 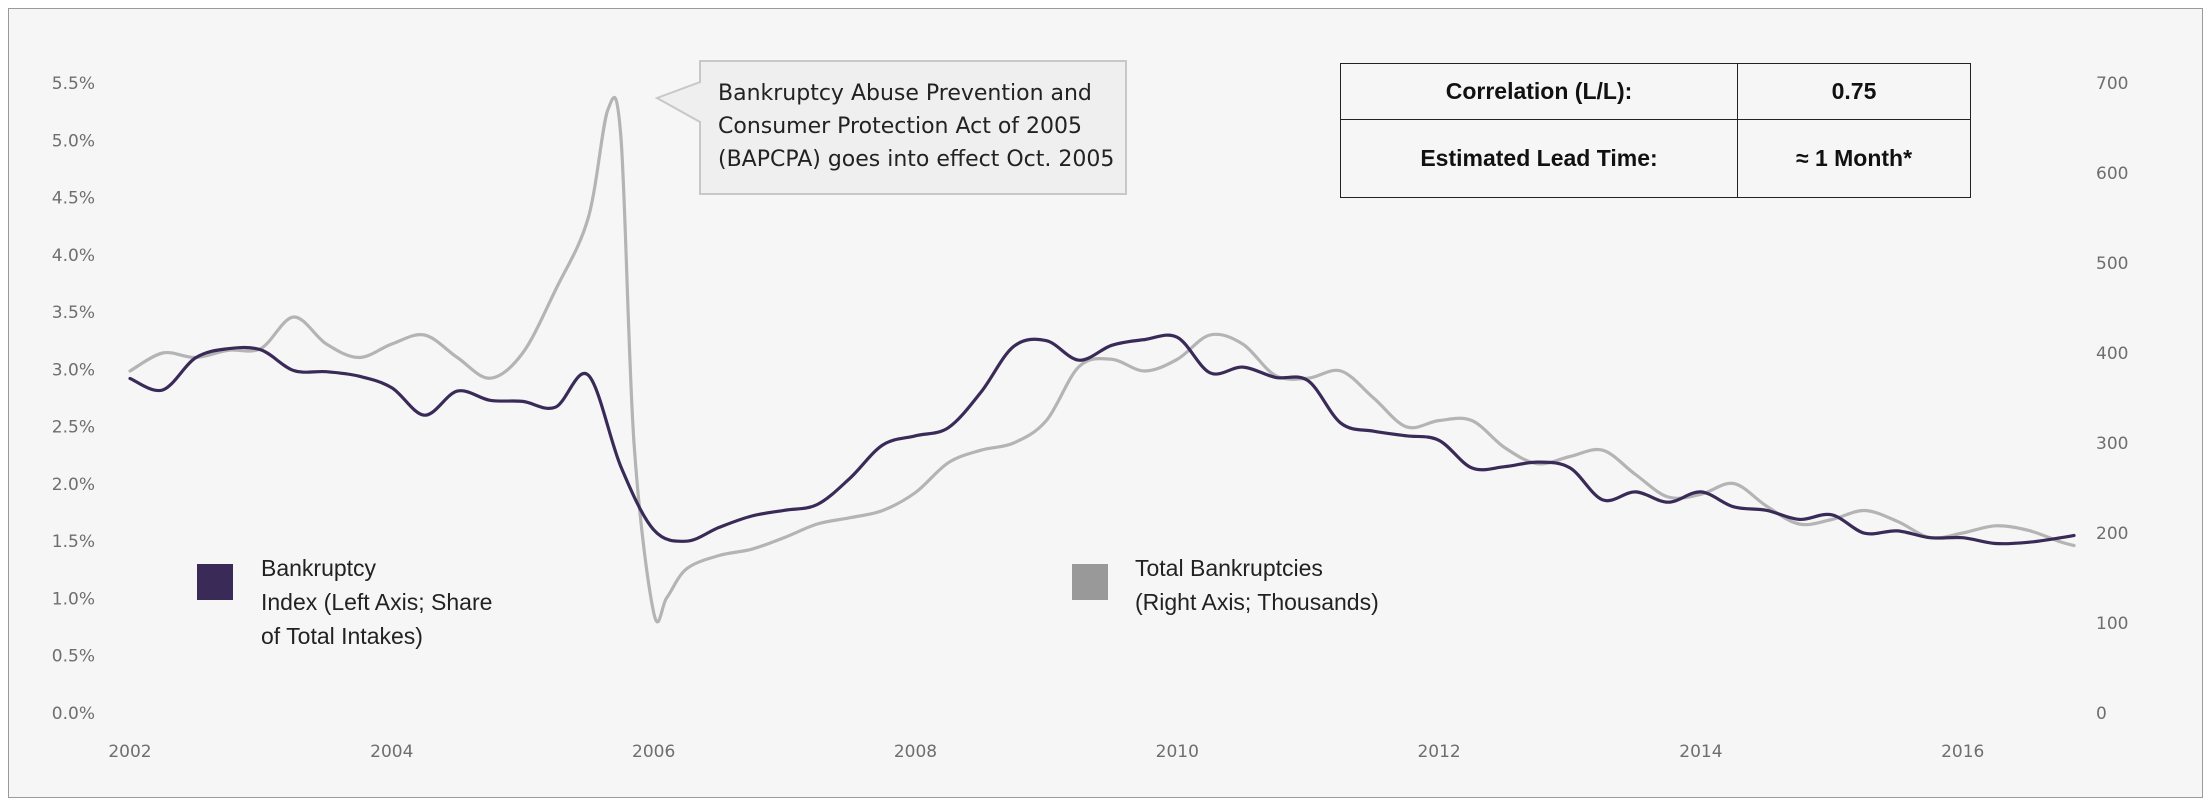 I want to click on table-row: Correlation (L/L): 0.75, so click(x=1655, y=91).